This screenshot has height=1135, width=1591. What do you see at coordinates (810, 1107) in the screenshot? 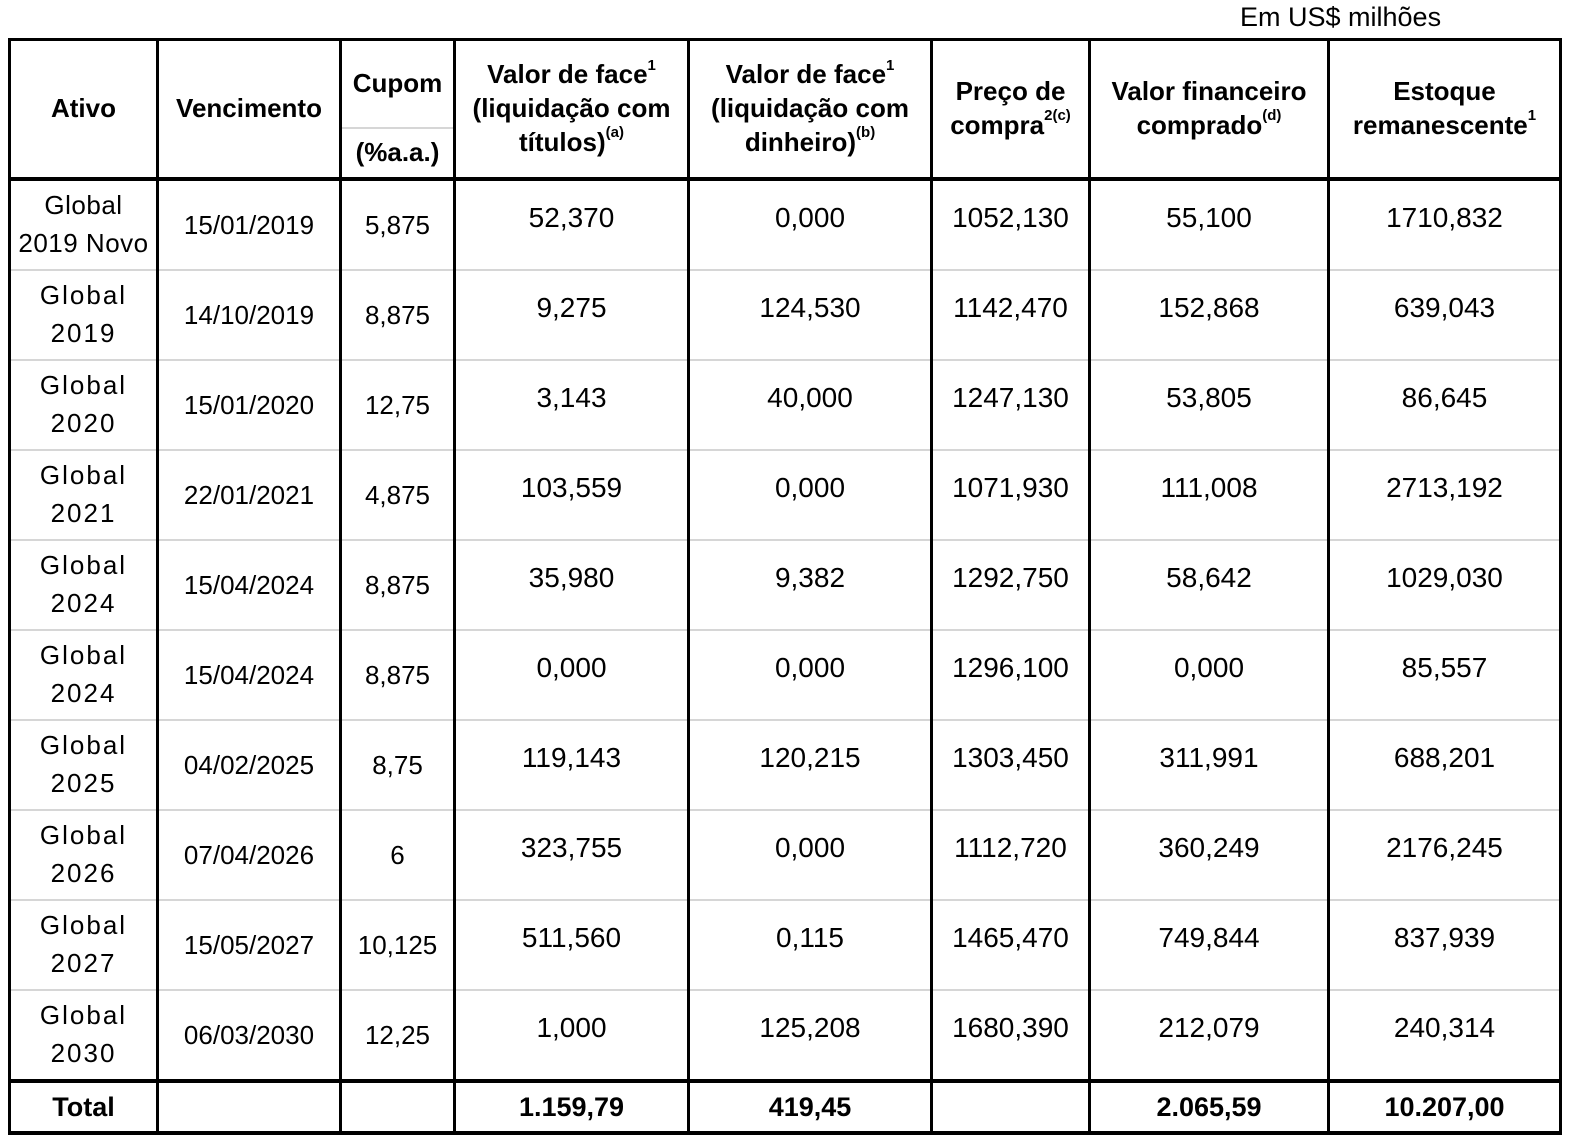
I see `total-face-dinheiro: 419,45` at bounding box center [810, 1107].